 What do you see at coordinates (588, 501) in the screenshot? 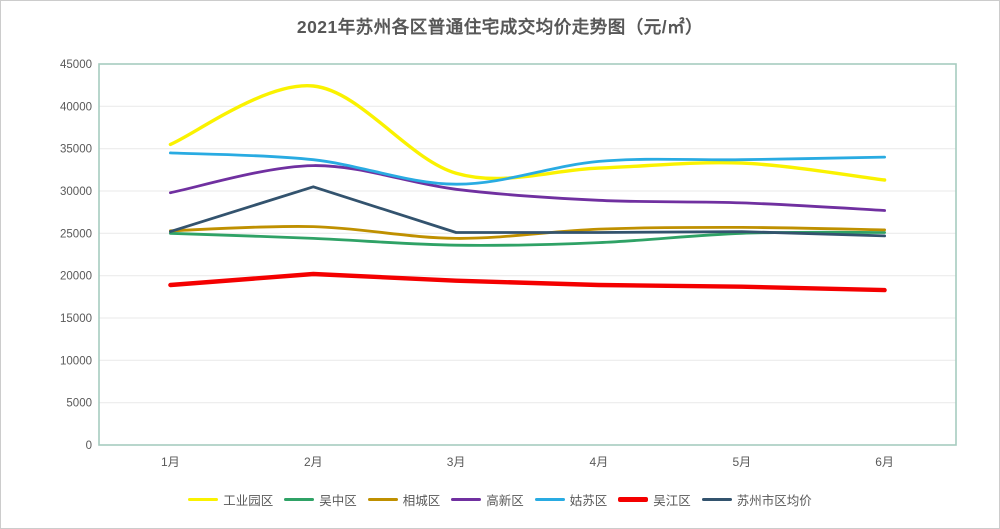
I see `legend-label: 姑苏区` at bounding box center [588, 501].